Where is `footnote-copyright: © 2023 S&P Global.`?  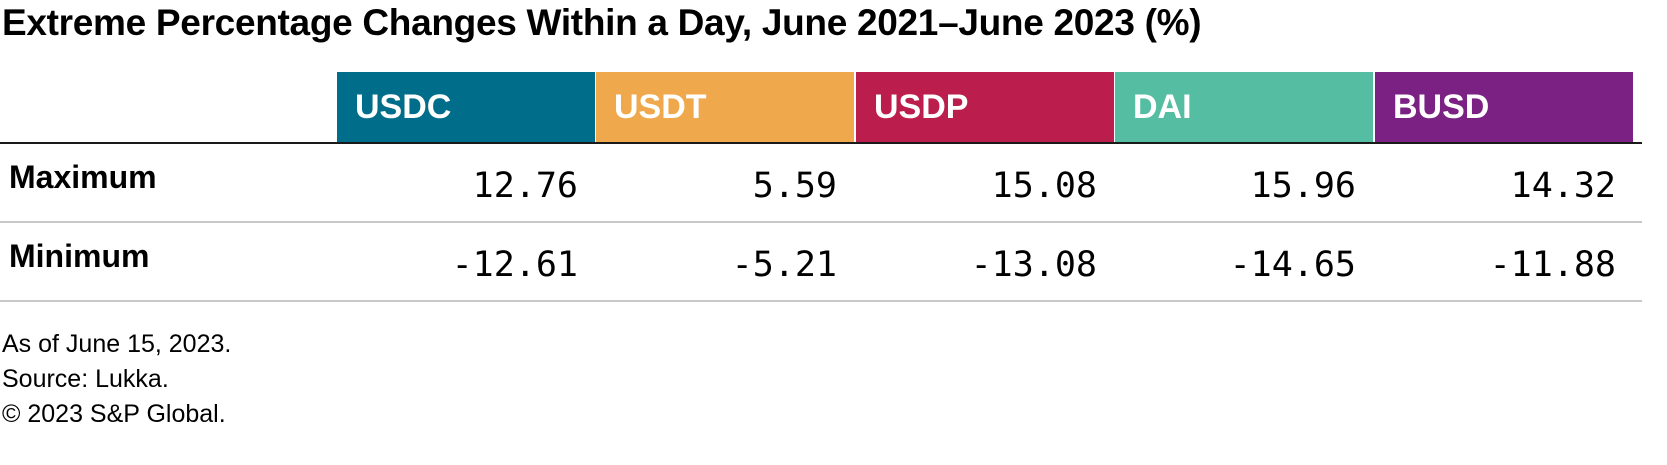
footnote-copyright: © 2023 S&P Global. is located at coordinates (114, 414).